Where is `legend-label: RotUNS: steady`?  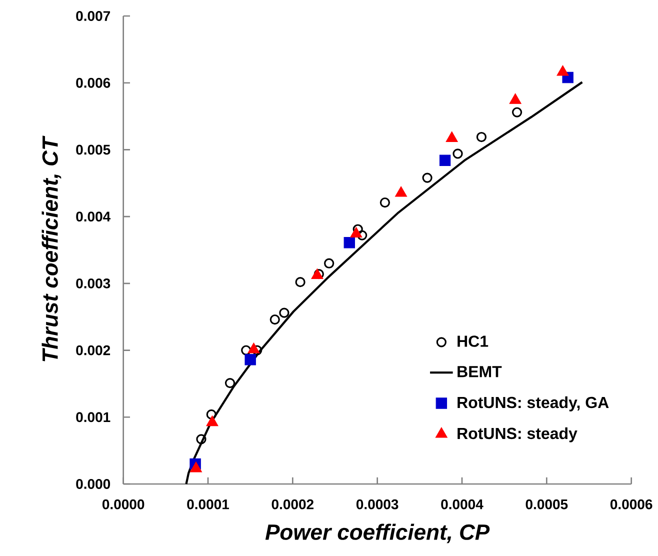
legend-label: RotUNS: steady is located at coordinates (518, 434).